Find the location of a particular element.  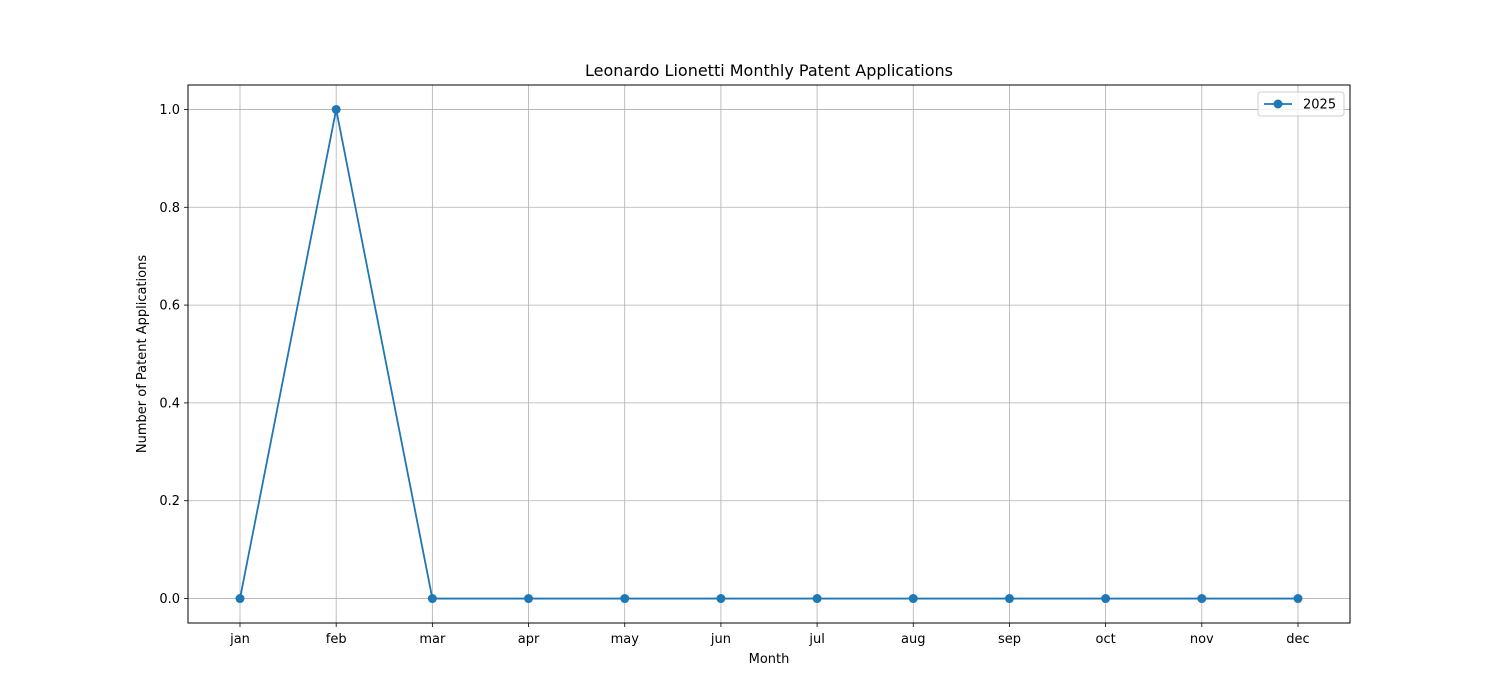

x-tick-label: aug is located at coordinates (913, 639).